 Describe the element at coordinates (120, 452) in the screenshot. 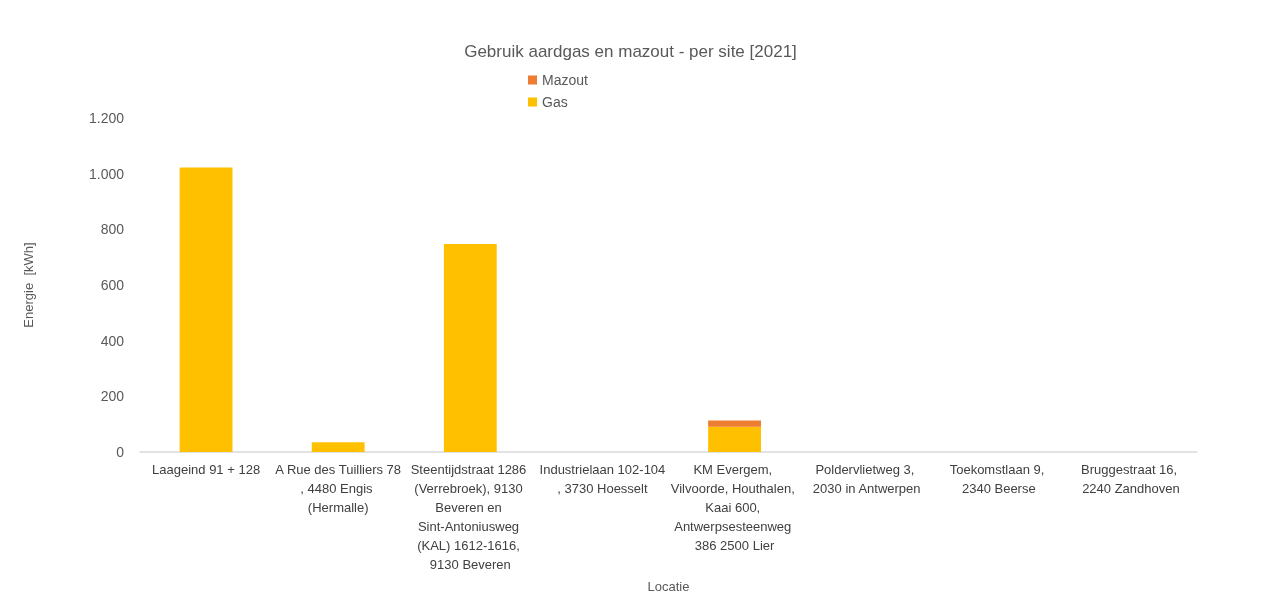

I see `y-tick-label: 0` at that location.